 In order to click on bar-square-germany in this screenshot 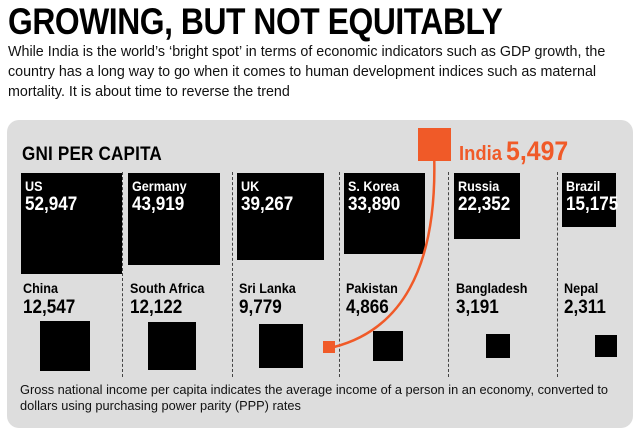, I will do `click(174, 219)`.